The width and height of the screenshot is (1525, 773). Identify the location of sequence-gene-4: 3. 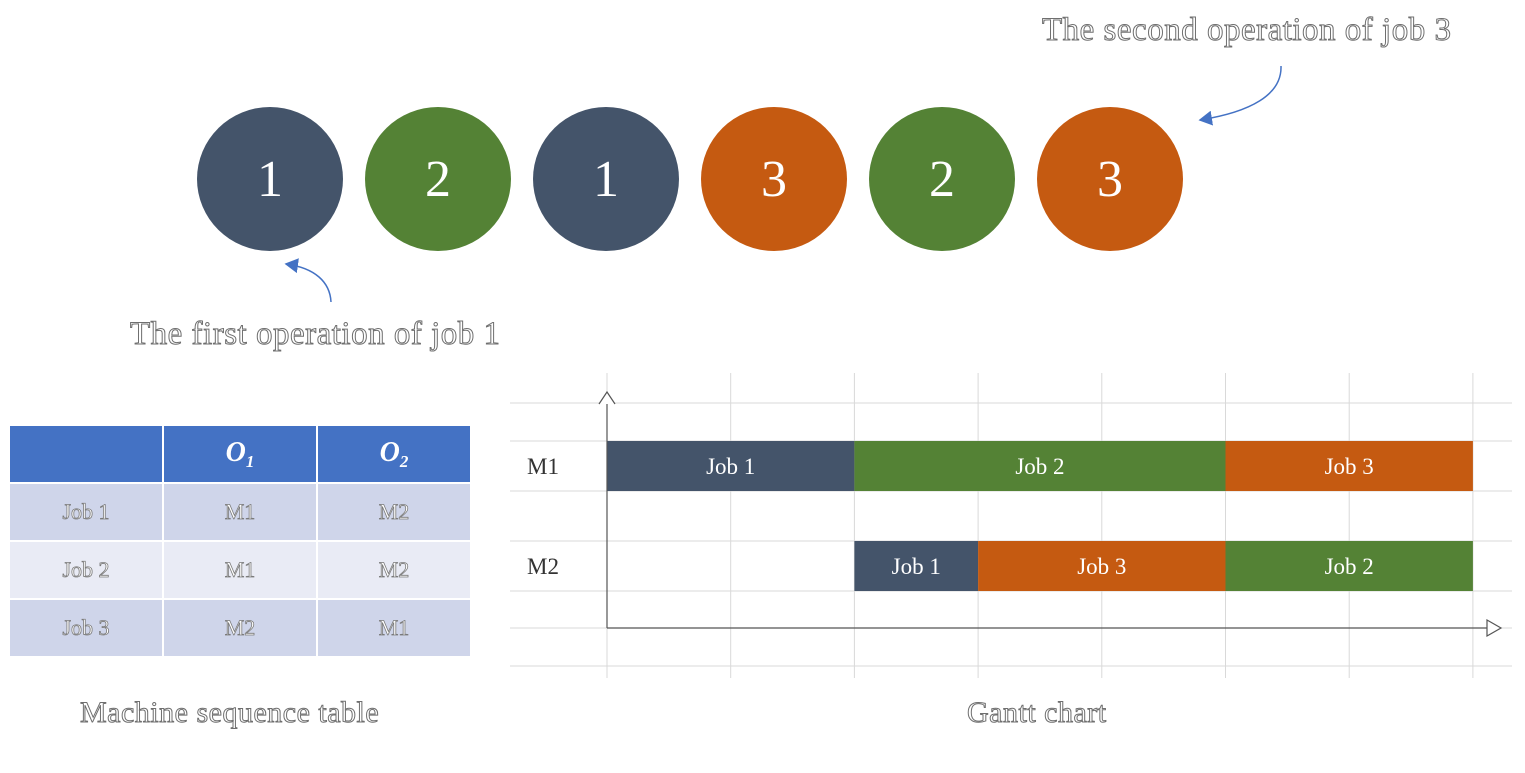
(774, 179).